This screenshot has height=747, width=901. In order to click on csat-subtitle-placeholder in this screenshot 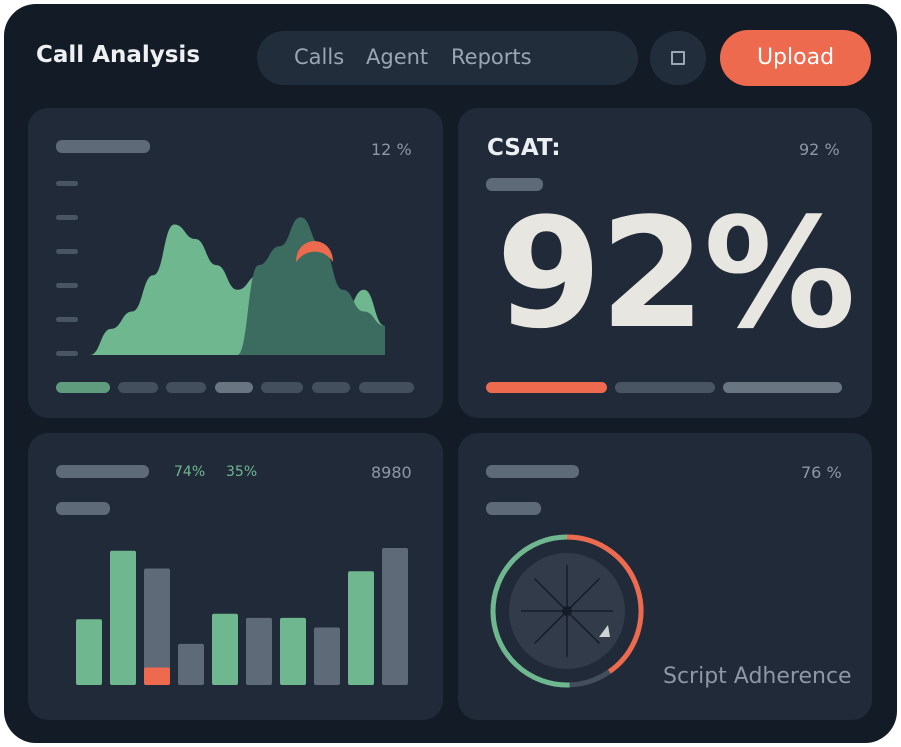, I will do `click(514, 184)`.